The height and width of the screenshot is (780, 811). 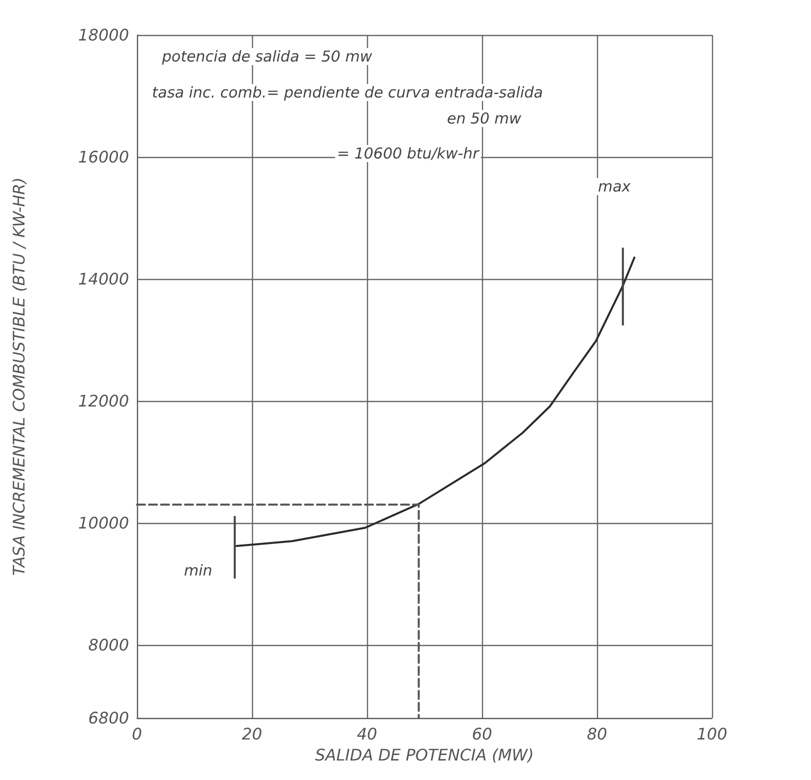 What do you see at coordinates (482, 734) in the screenshot?
I see `x-tick-label: 60` at bounding box center [482, 734].